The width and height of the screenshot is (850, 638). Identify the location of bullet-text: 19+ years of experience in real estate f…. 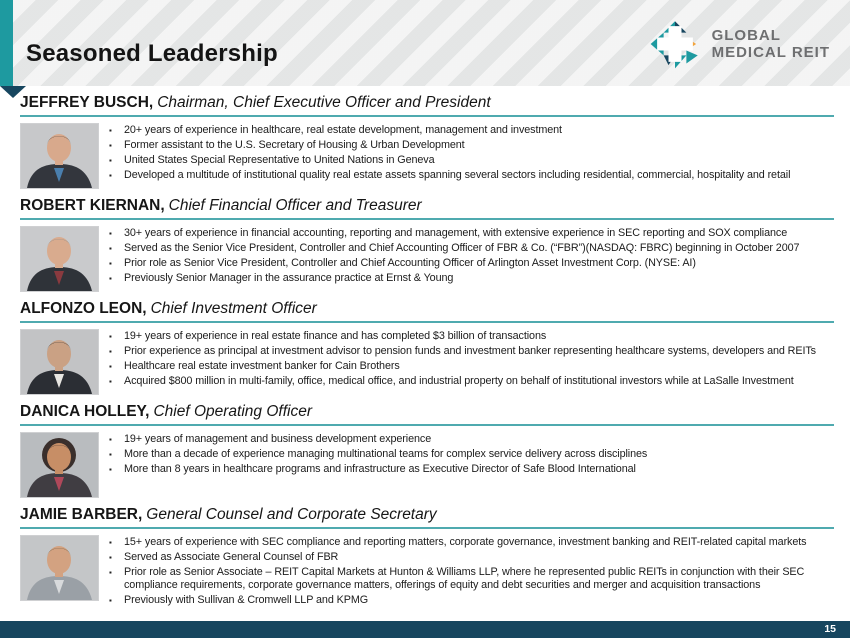
(335, 336).